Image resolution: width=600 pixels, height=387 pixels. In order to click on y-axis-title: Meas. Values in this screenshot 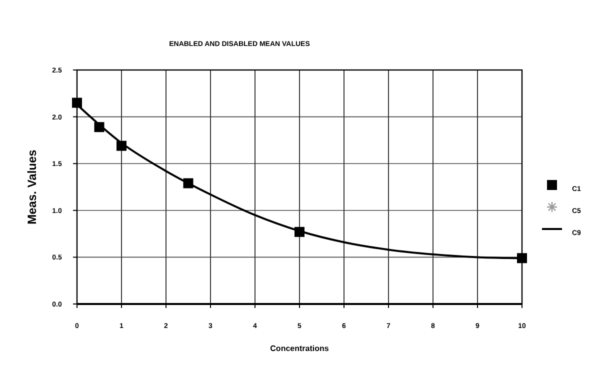, I will do `click(32, 186)`.